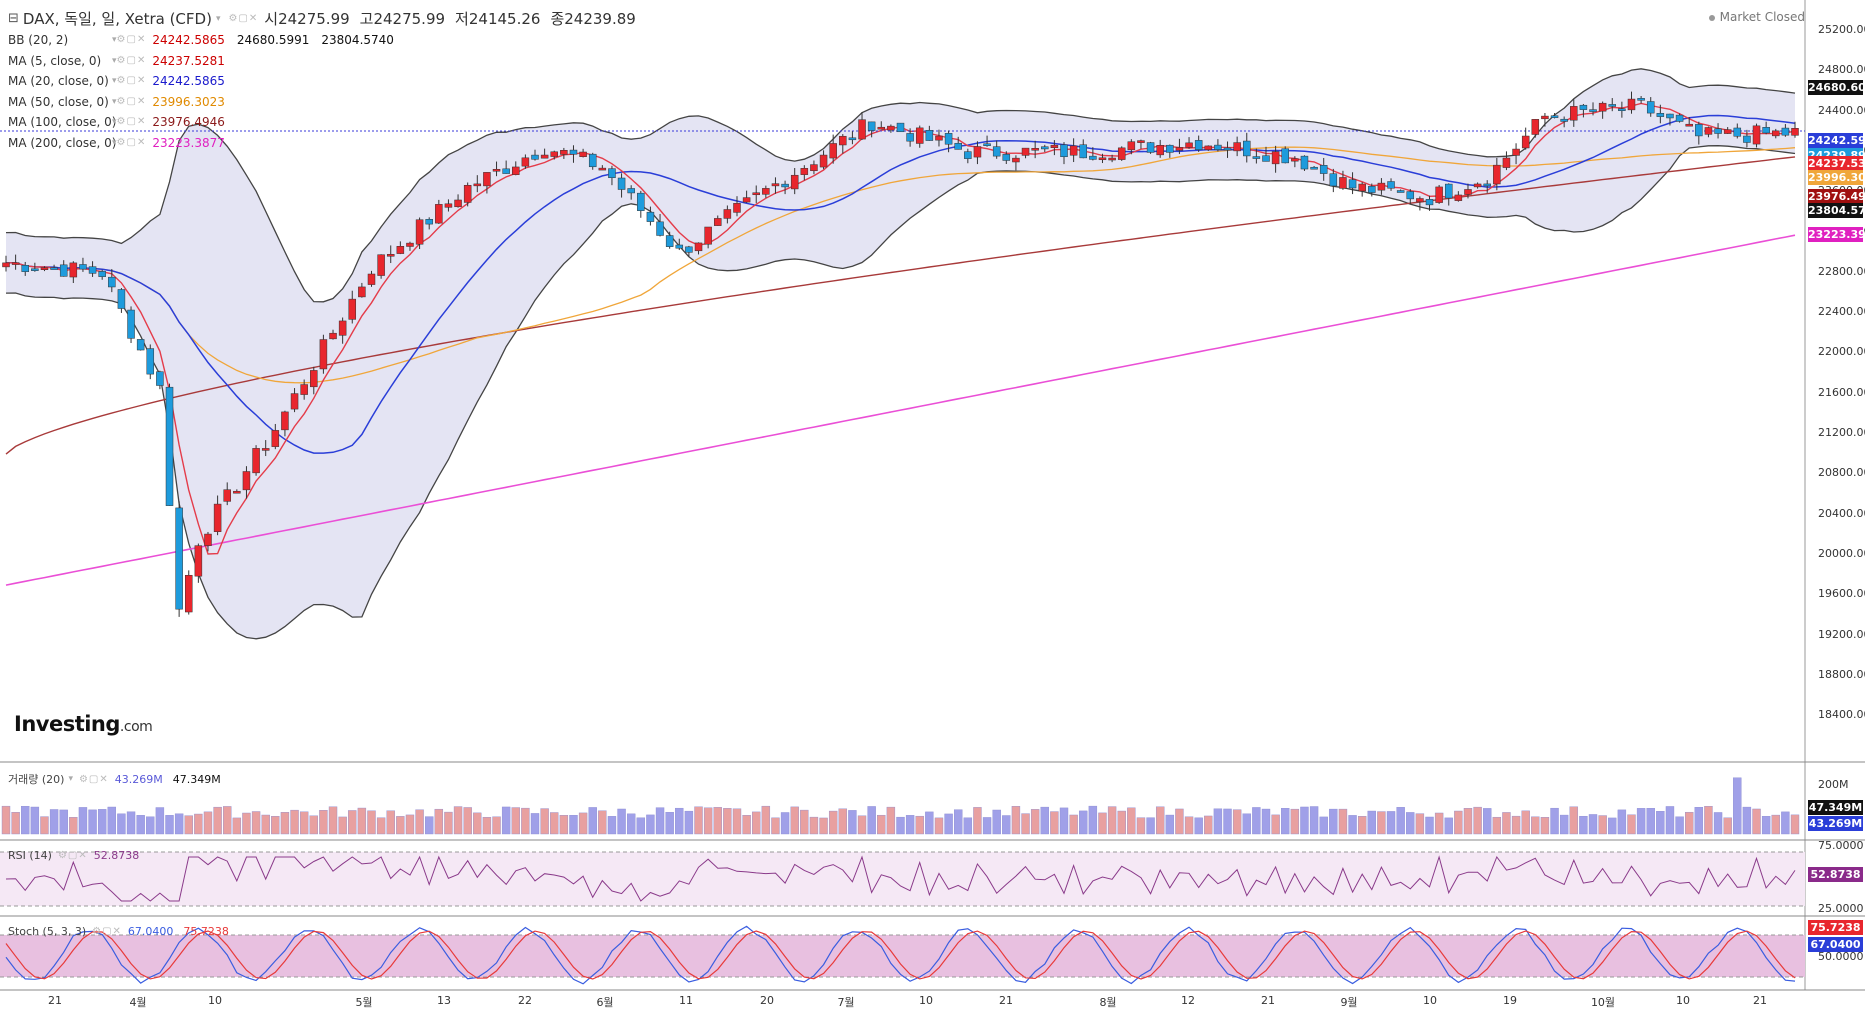  Describe the element at coordinates (30, 855) in the screenshot. I see `rsi-label: RSI (14)` at that location.